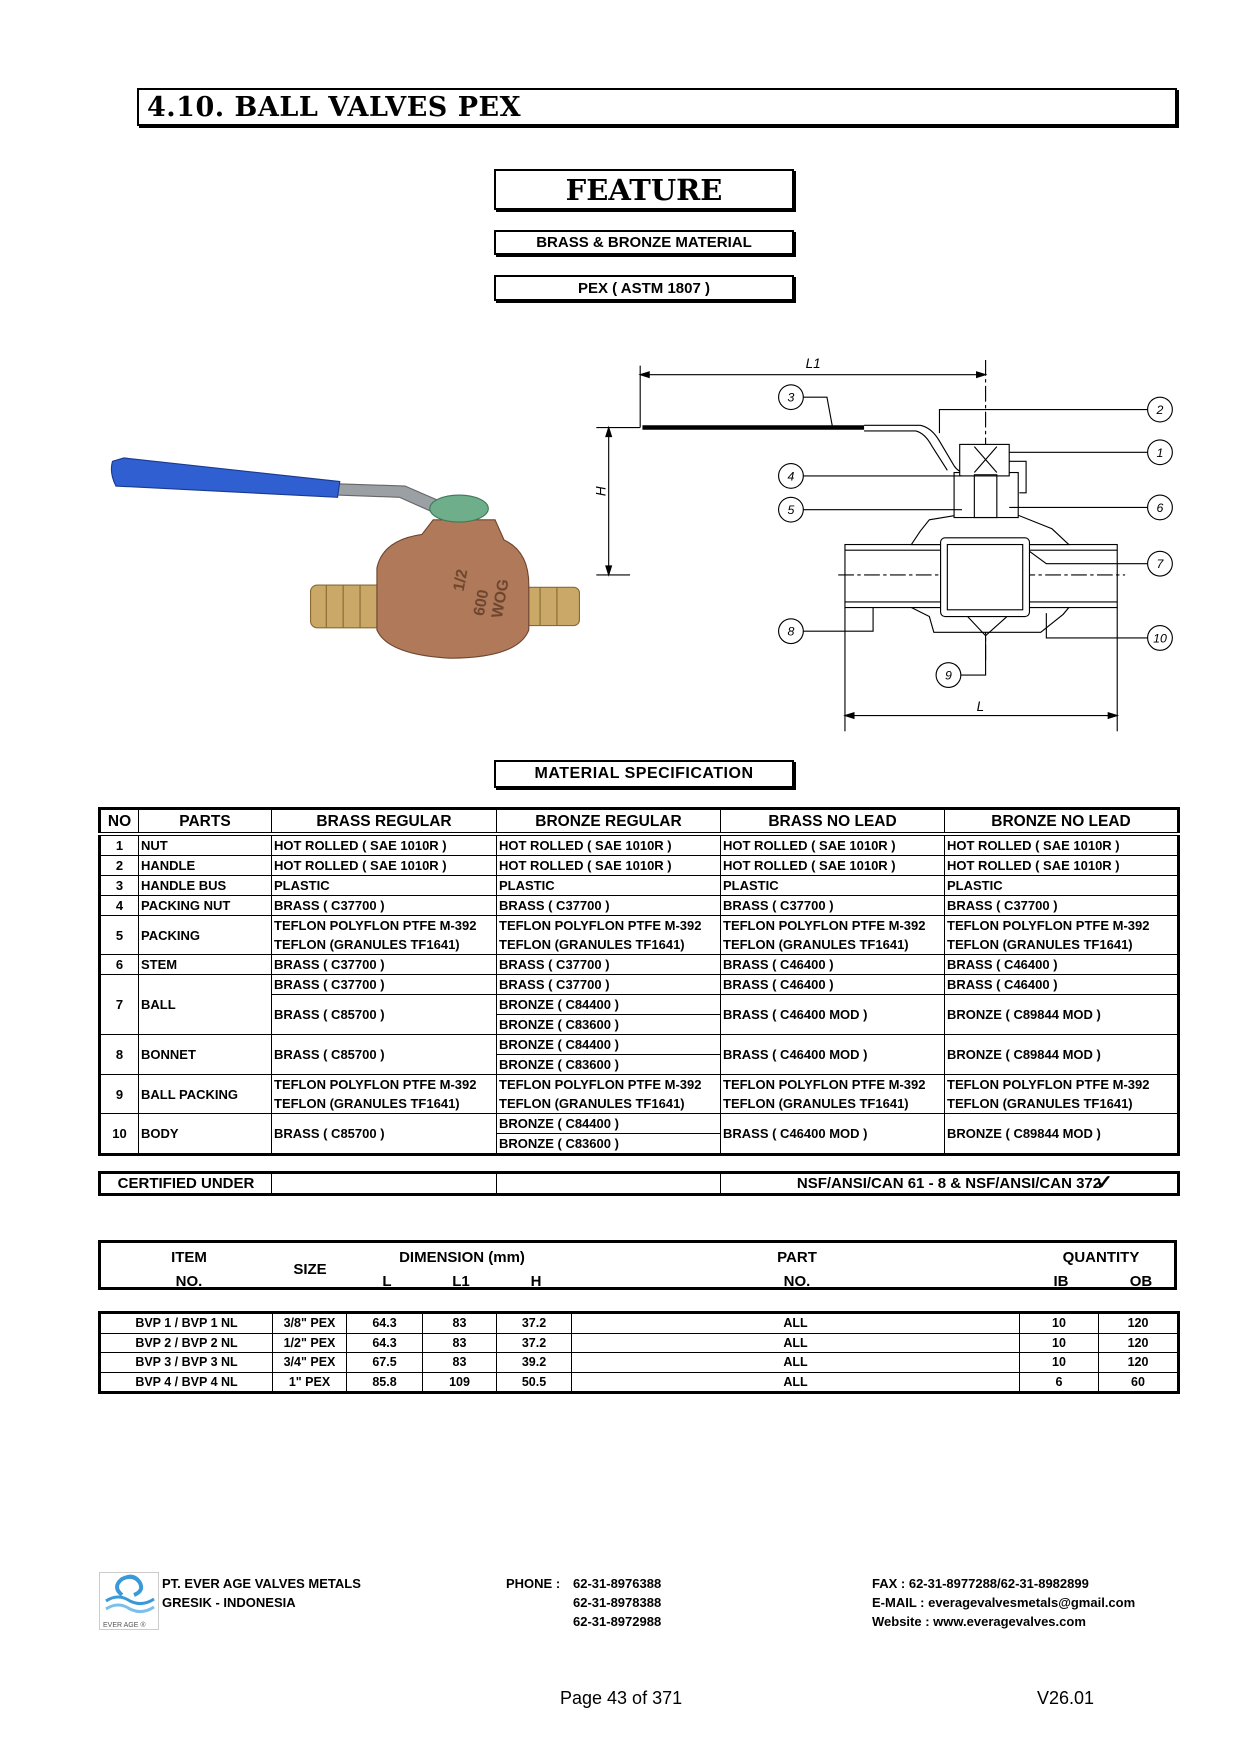 This screenshot has width=1241, height=1754. What do you see at coordinates (205, 865) in the screenshot?
I see `part-name: HANDLE` at bounding box center [205, 865].